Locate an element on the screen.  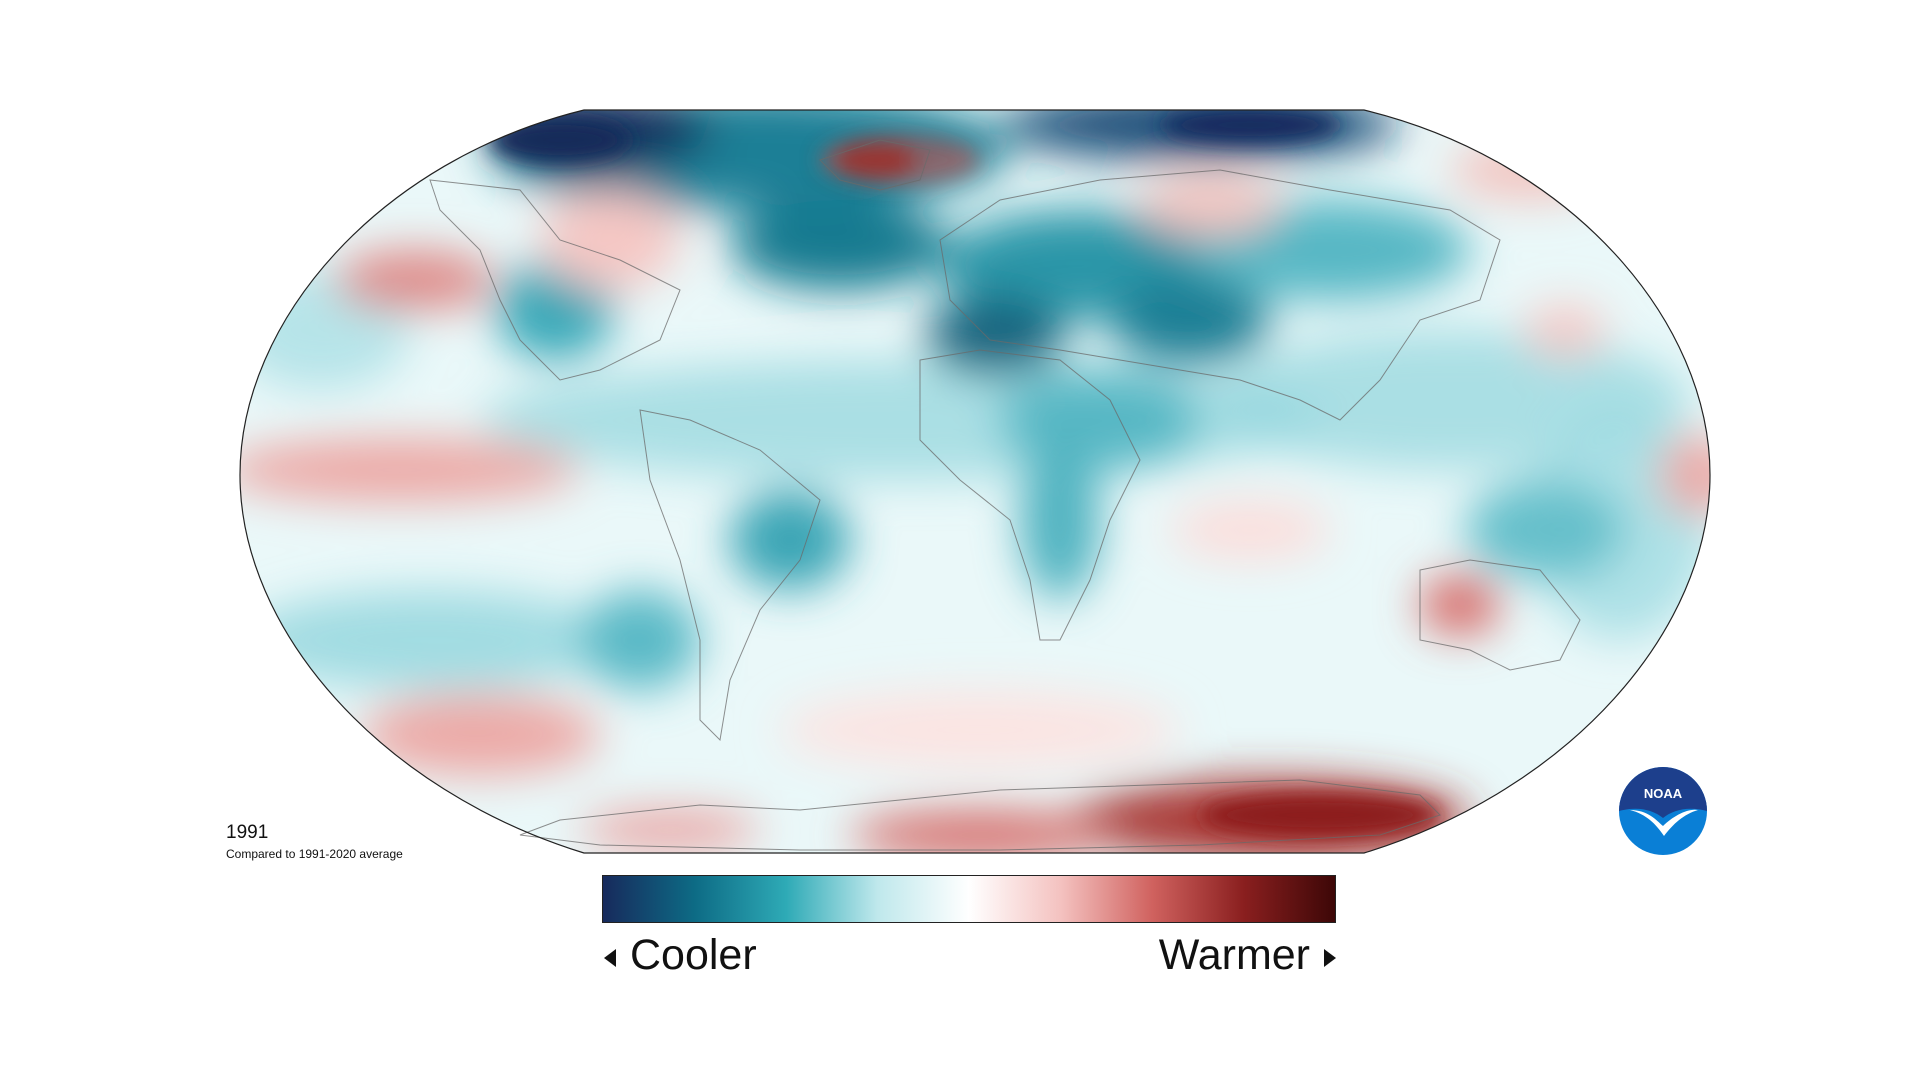
cooler-label: Cooler is located at coordinates (680, 955).